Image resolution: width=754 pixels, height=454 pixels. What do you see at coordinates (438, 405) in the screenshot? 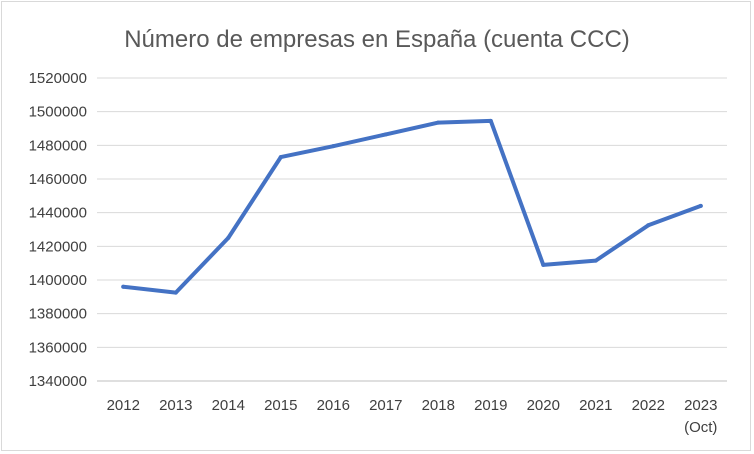
I see `x-tick-label: 2018` at bounding box center [438, 405].